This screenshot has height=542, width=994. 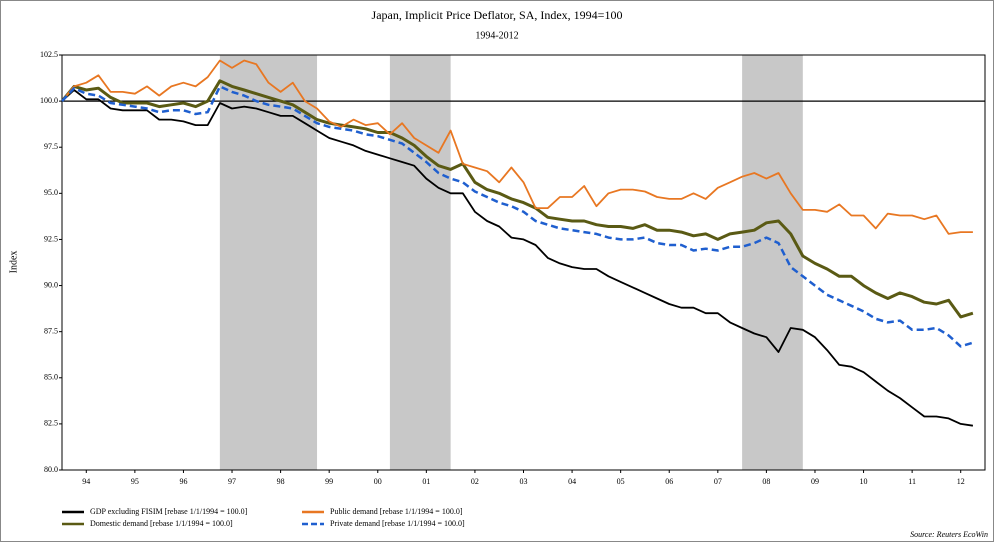 I want to click on legend-label: Private demand [rebase 1/1/1994 = 100.0], so click(x=397, y=523).